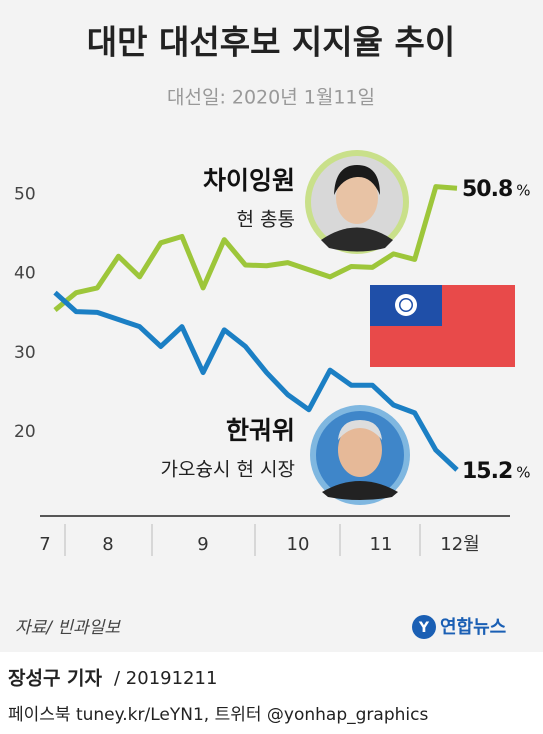 This screenshot has width=543, height=734. I want to click on reporter: 장성구 기자, so click(55, 679).